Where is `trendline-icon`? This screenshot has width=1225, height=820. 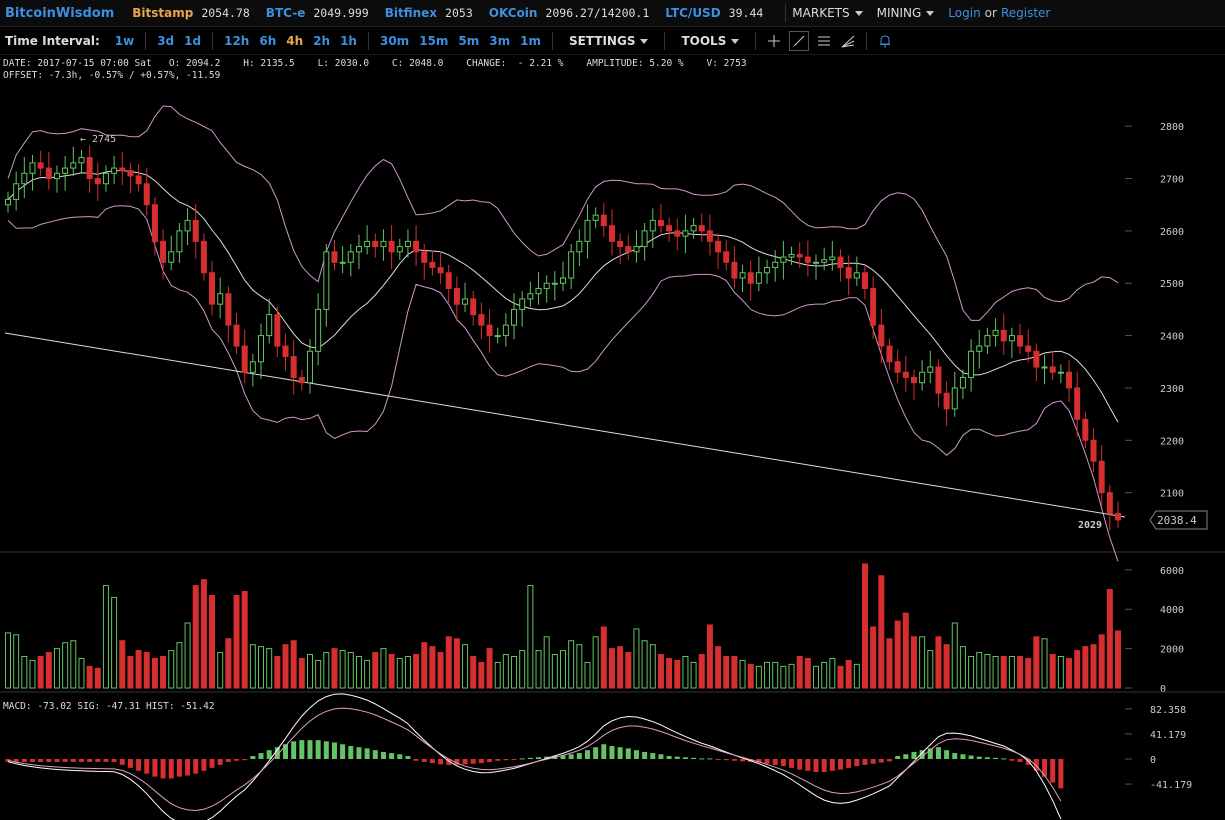 trendline-icon is located at coordinates (799, 41).